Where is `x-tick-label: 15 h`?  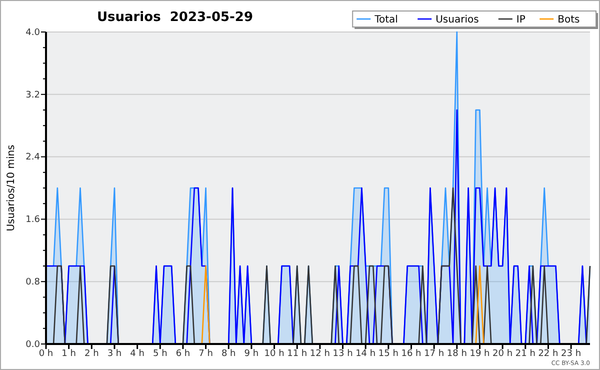
x-tick-label: 15 h is located at coordinates (388, 354).